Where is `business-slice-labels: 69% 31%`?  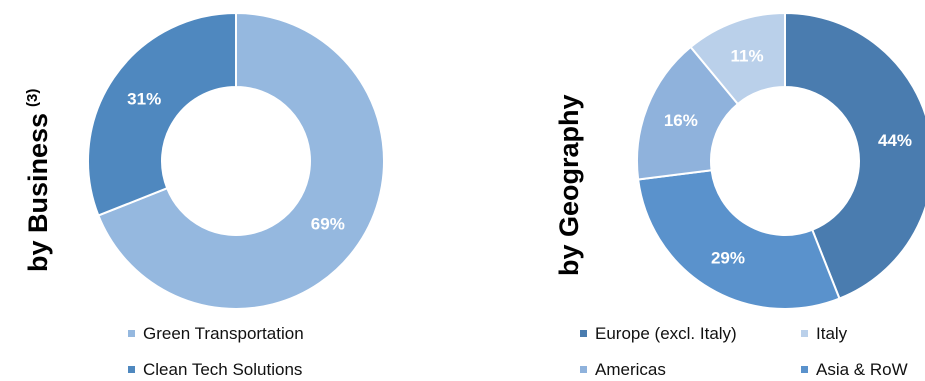
business-slice-labels: 69% 31% is located at coordinates (236, 162).